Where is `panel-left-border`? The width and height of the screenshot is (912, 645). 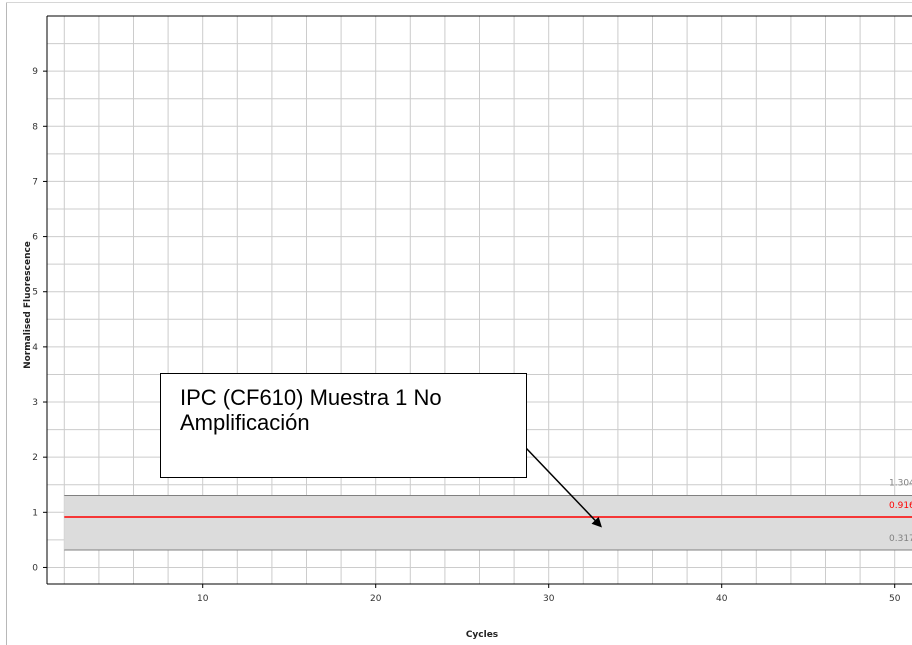
panel-left-border is located at coordinates (6, 323).